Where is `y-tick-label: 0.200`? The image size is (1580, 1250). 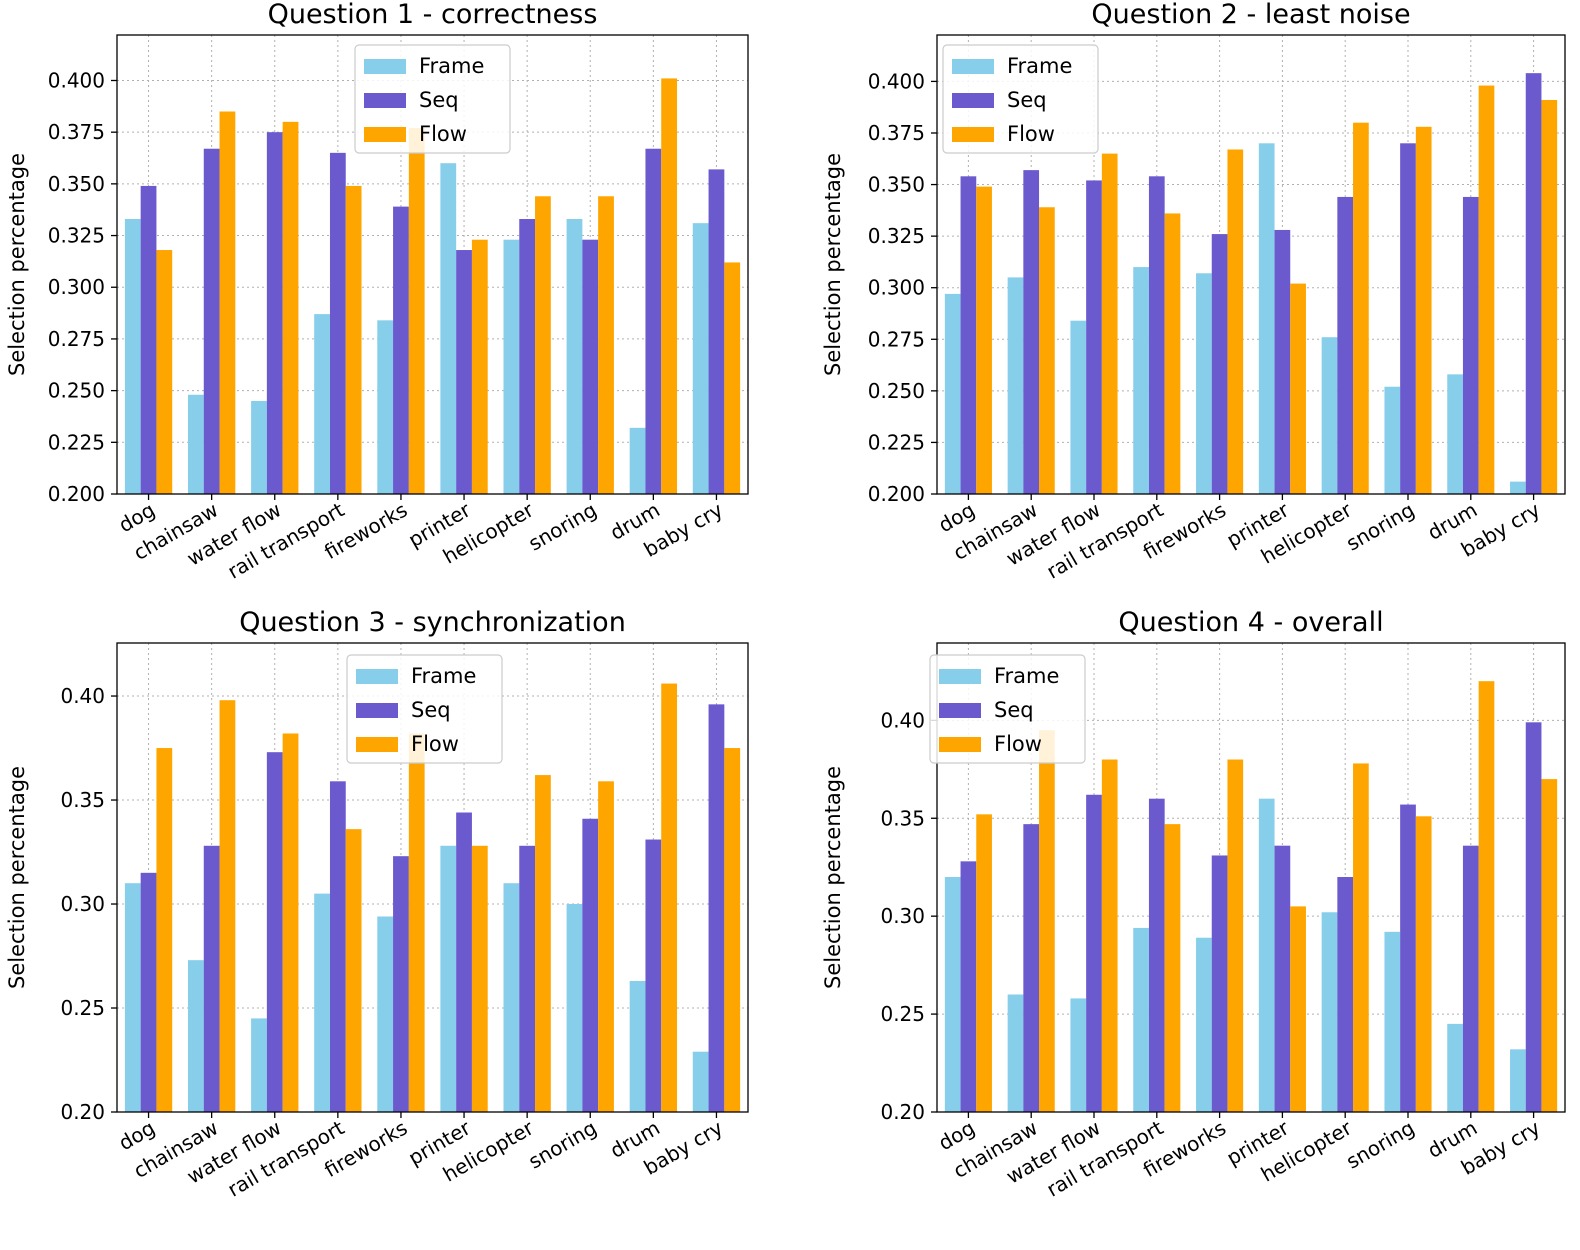
y-tick-label: 0.200 is located at coordinates (76, 494).